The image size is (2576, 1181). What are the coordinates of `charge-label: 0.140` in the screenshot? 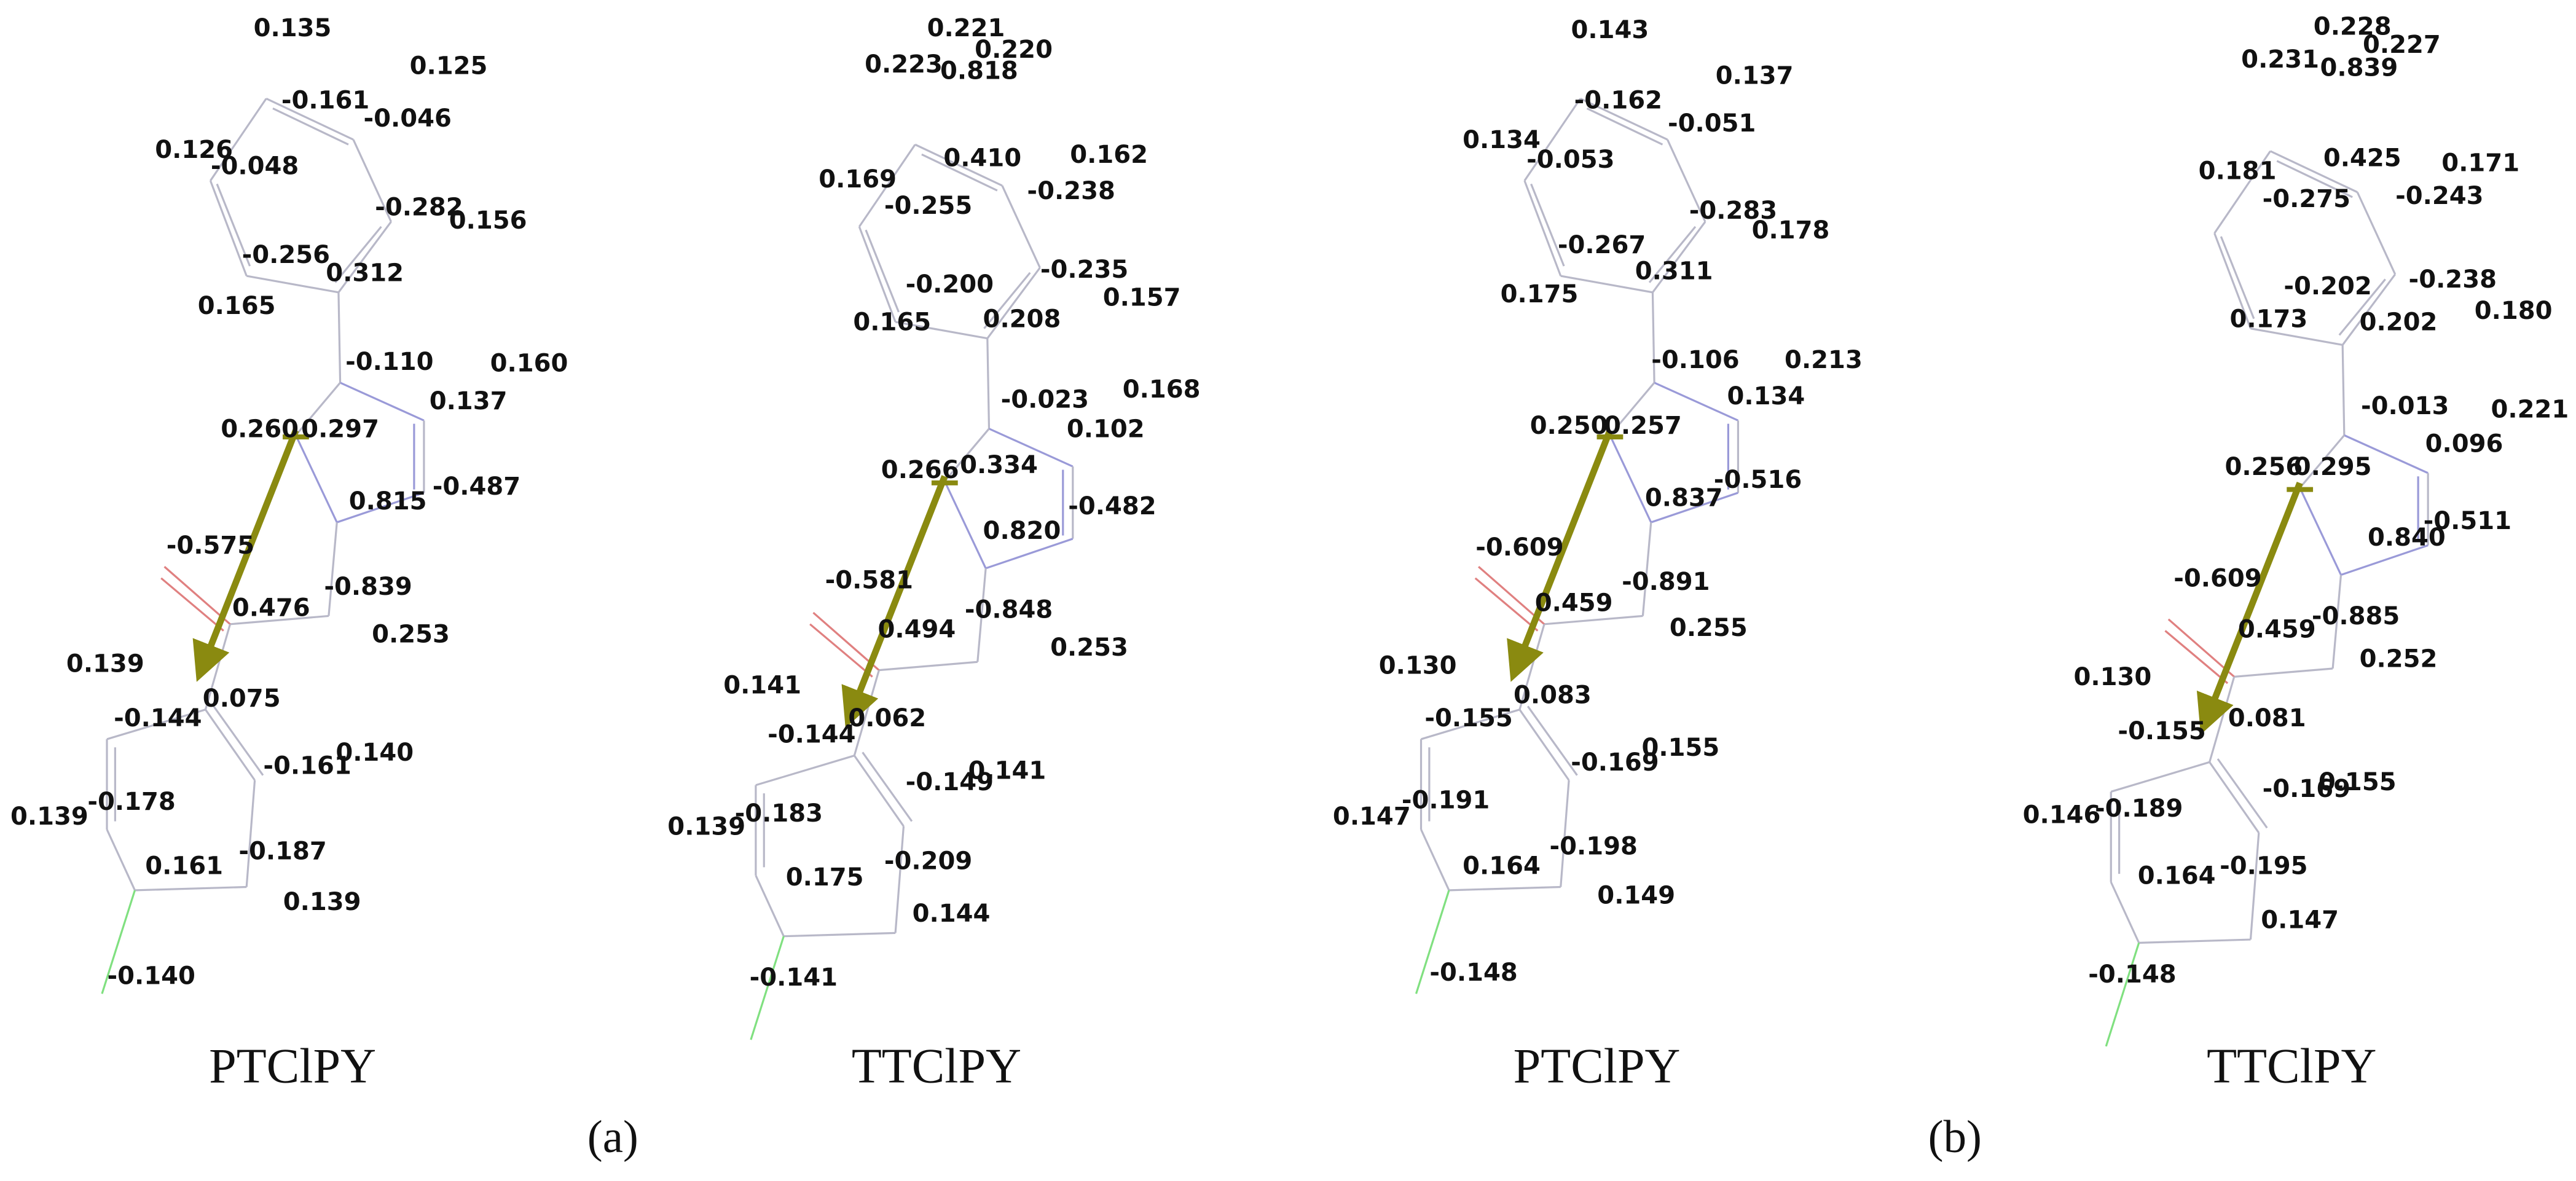 It's located at (375, 753).